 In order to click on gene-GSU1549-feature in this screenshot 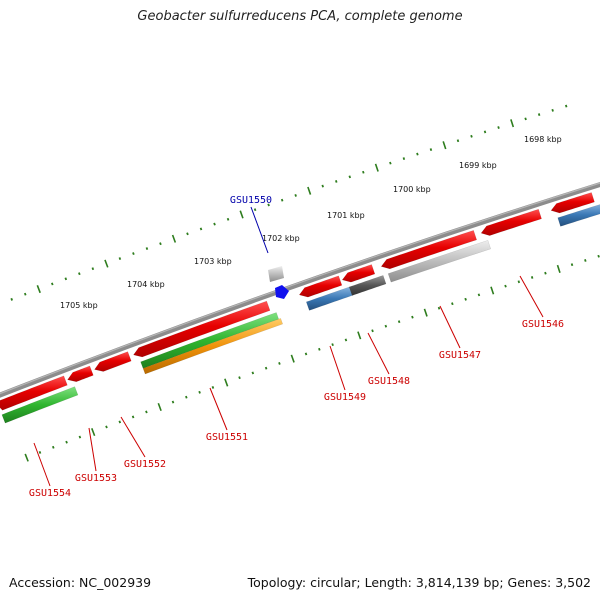, I will do `click(329, 298)`.